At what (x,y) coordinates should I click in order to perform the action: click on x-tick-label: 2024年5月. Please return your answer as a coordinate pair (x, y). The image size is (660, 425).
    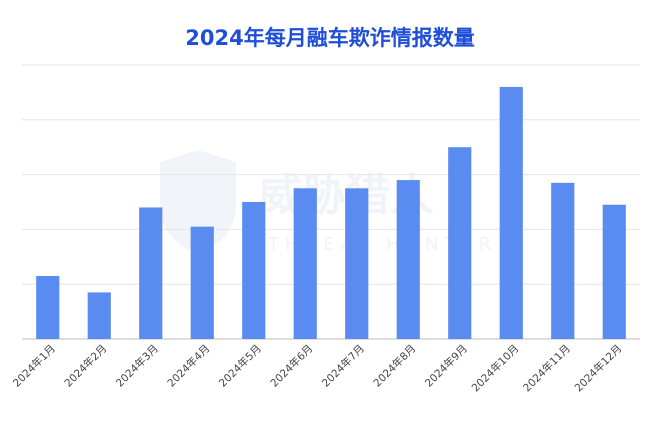
    Looking at the image, I should click on (240, 366).